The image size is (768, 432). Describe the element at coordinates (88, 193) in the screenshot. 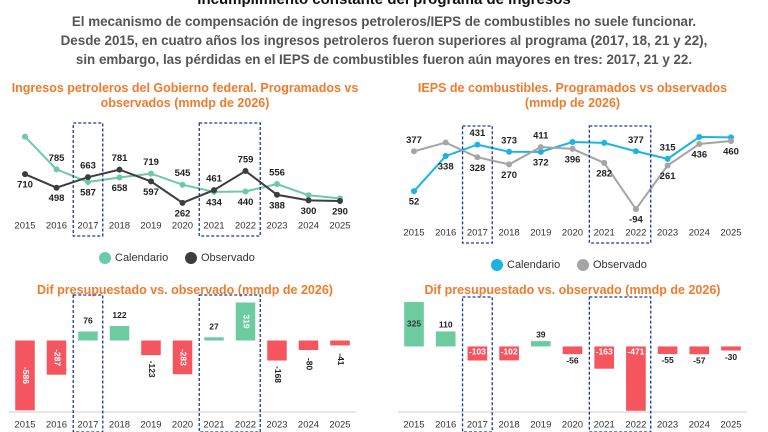

I see `data-label: 587` at that location.